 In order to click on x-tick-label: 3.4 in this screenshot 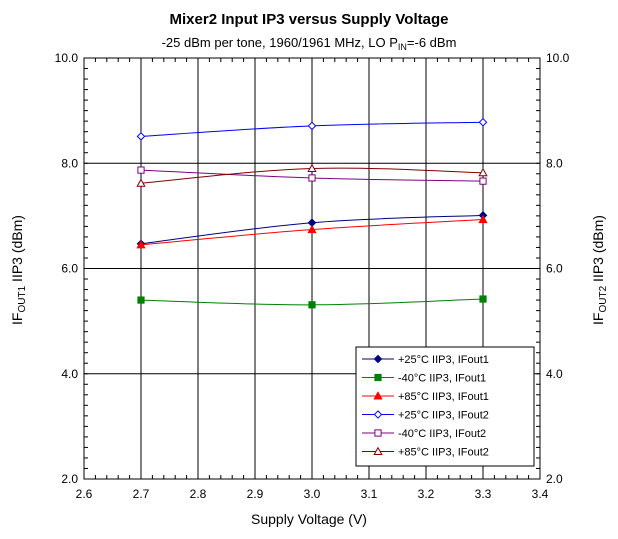, I will do `click(540, 494)`.